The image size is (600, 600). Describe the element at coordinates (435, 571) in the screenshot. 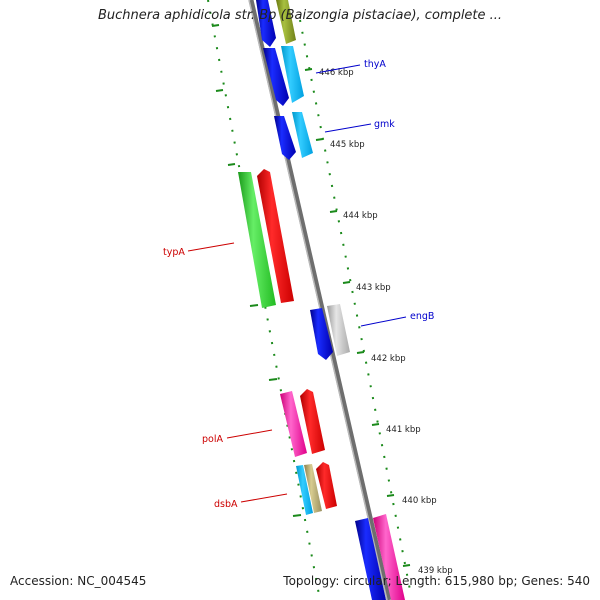

I see `tick-label: 439 kbp` at that location.